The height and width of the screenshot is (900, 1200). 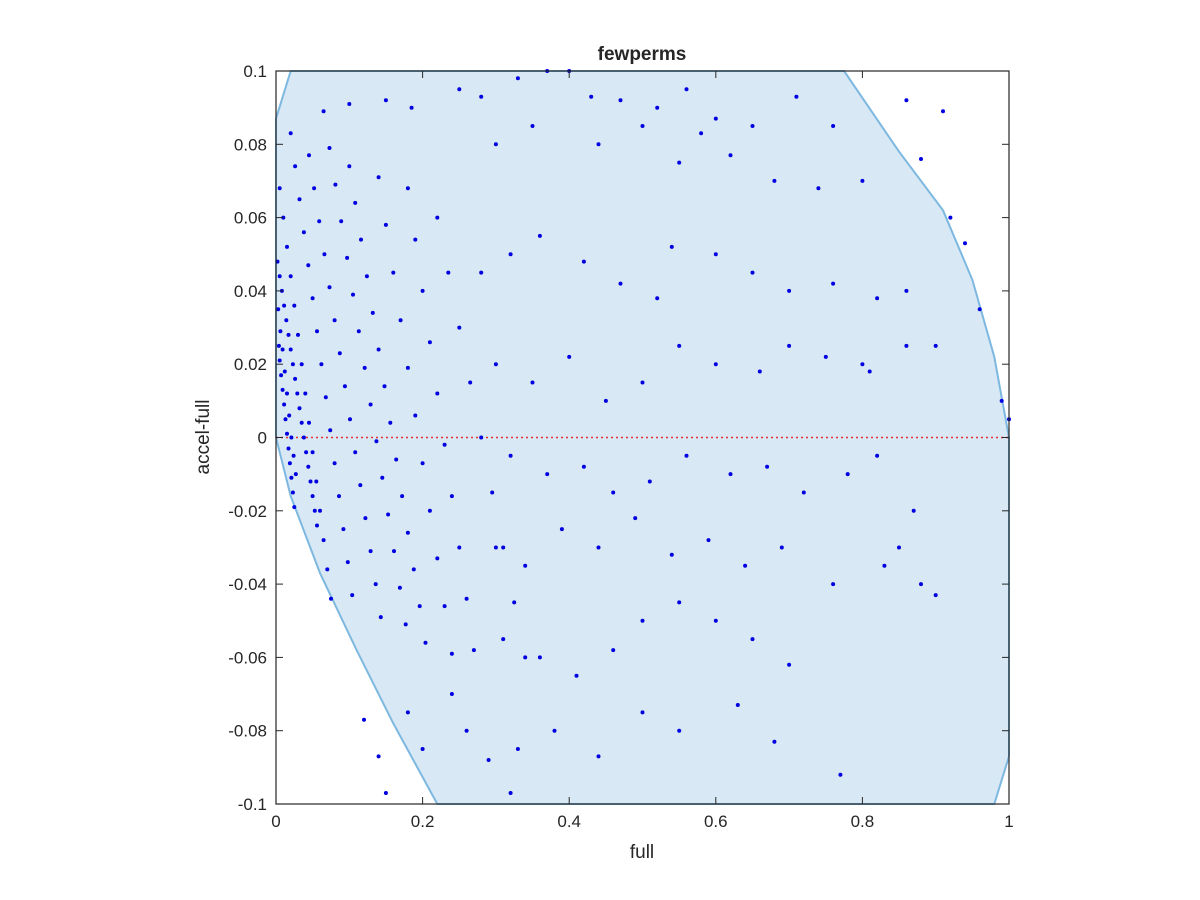 What do you see at coordinates (642, 852) in the screenshot?
I see `x-axis-label: full` at bounding box center [642, 852].